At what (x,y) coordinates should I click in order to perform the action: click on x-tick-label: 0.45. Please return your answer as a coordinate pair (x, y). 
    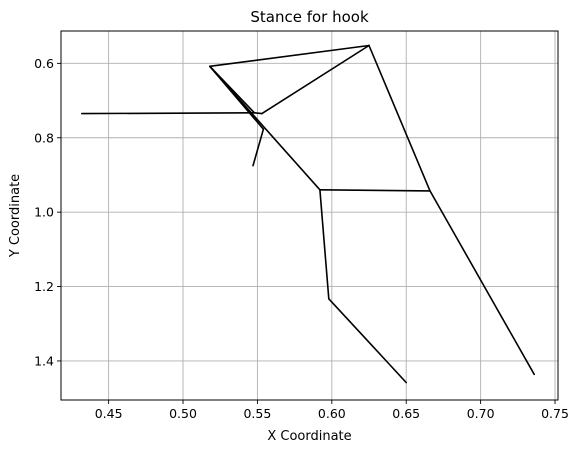
    Looking at the image, I should click on (109, 413).